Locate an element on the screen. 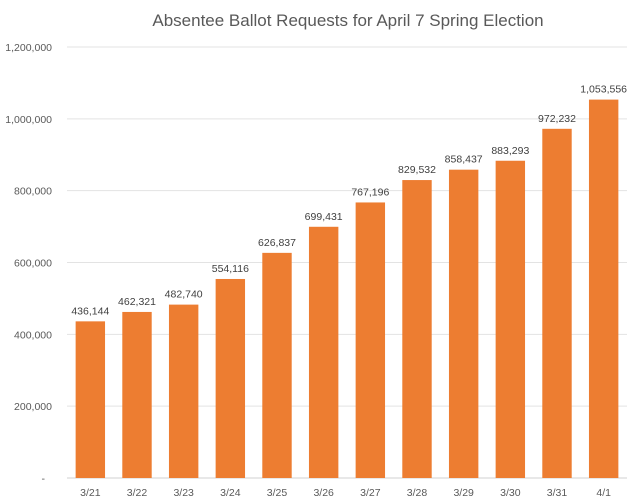 The image size is (640, 500). x-tick-label: 4/1 is located at coordinates (603, 493).